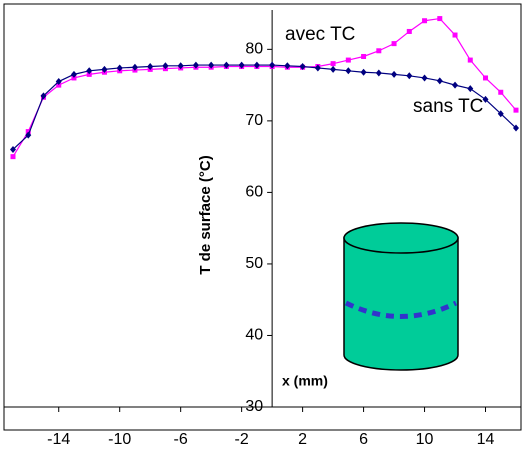 The width and height of the screenshot is (526, 459). What do you see at coordinates (254, 263) in the screenshot?
I see `y-tick-label: 50` at bounding box center [254, 263].